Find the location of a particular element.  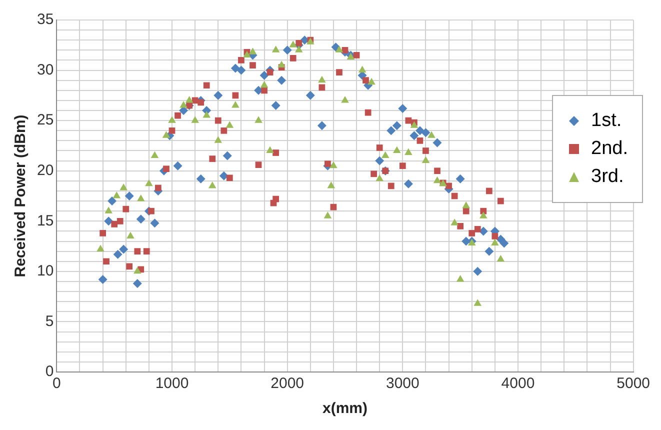

y-tick-label: 35 is located at coordinates (45, 19).